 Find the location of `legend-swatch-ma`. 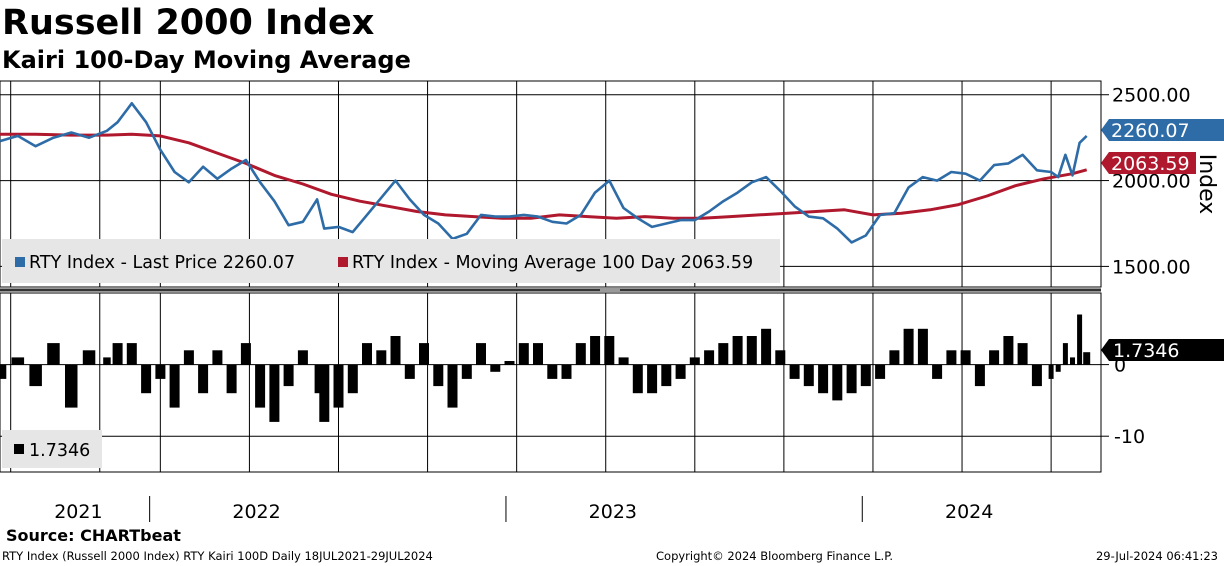

legend-swatch-ma is located at coordinates (343, 262).